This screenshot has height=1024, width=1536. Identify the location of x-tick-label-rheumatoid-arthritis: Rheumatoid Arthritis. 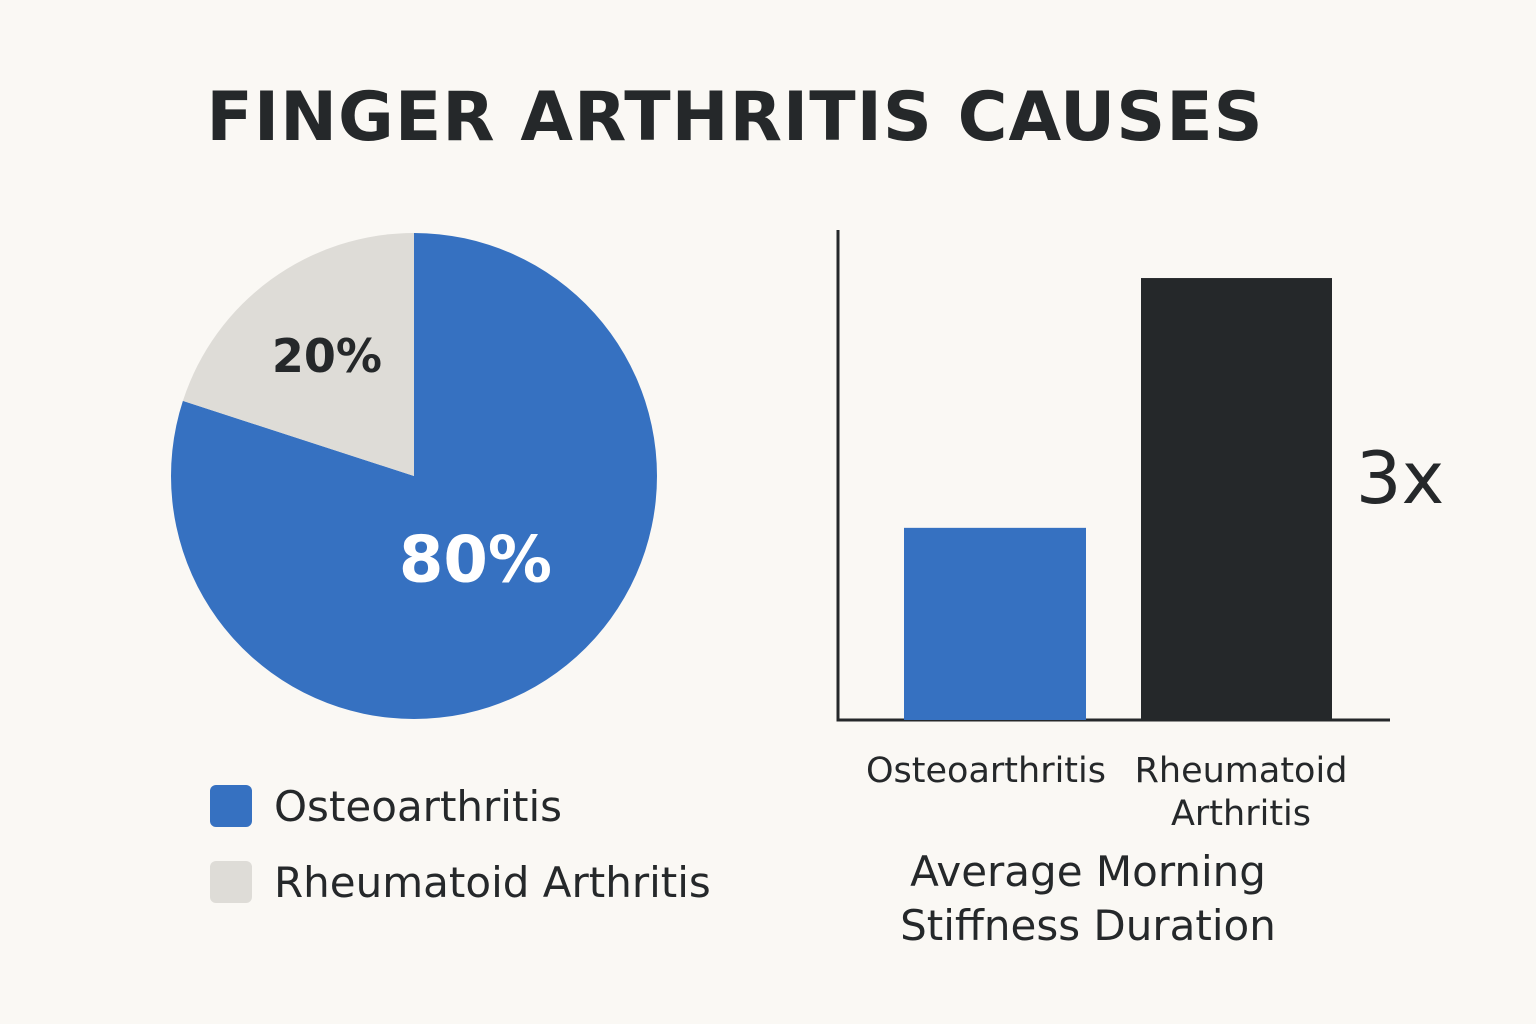
(1241, 792).